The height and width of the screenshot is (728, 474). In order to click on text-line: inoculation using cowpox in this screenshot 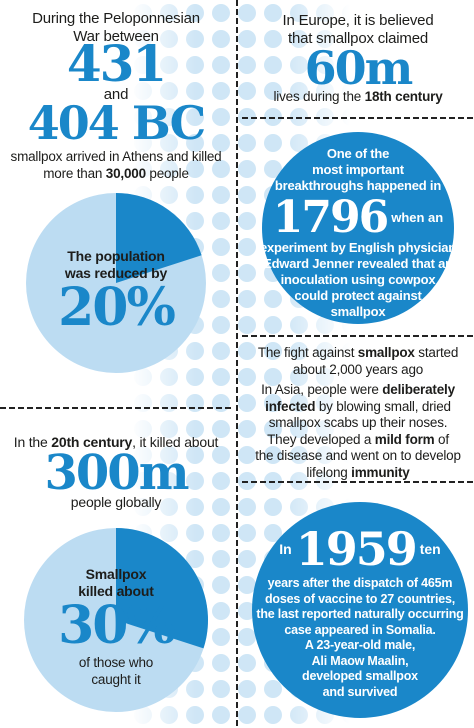, I will do `click(358, 280)`.